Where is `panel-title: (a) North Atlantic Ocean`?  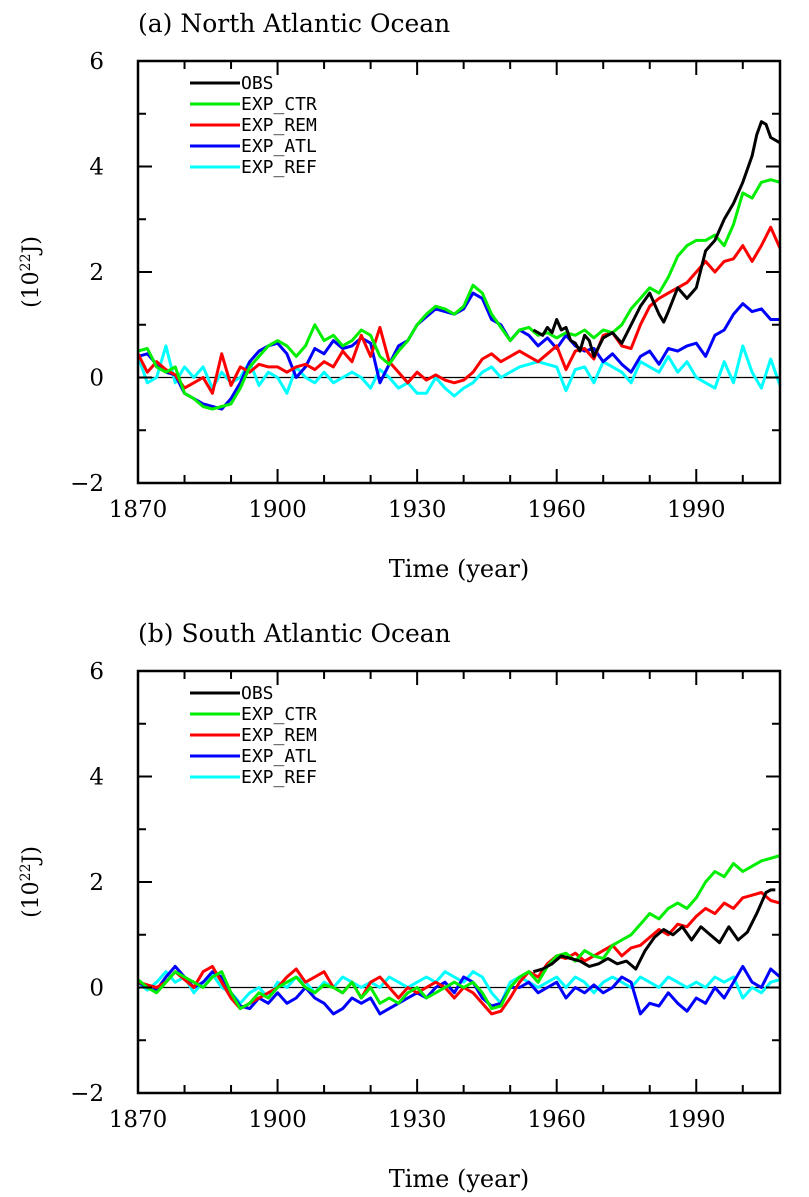 panel-title: (a) North Atlantic Ocean is located at coordinates (294, 23).